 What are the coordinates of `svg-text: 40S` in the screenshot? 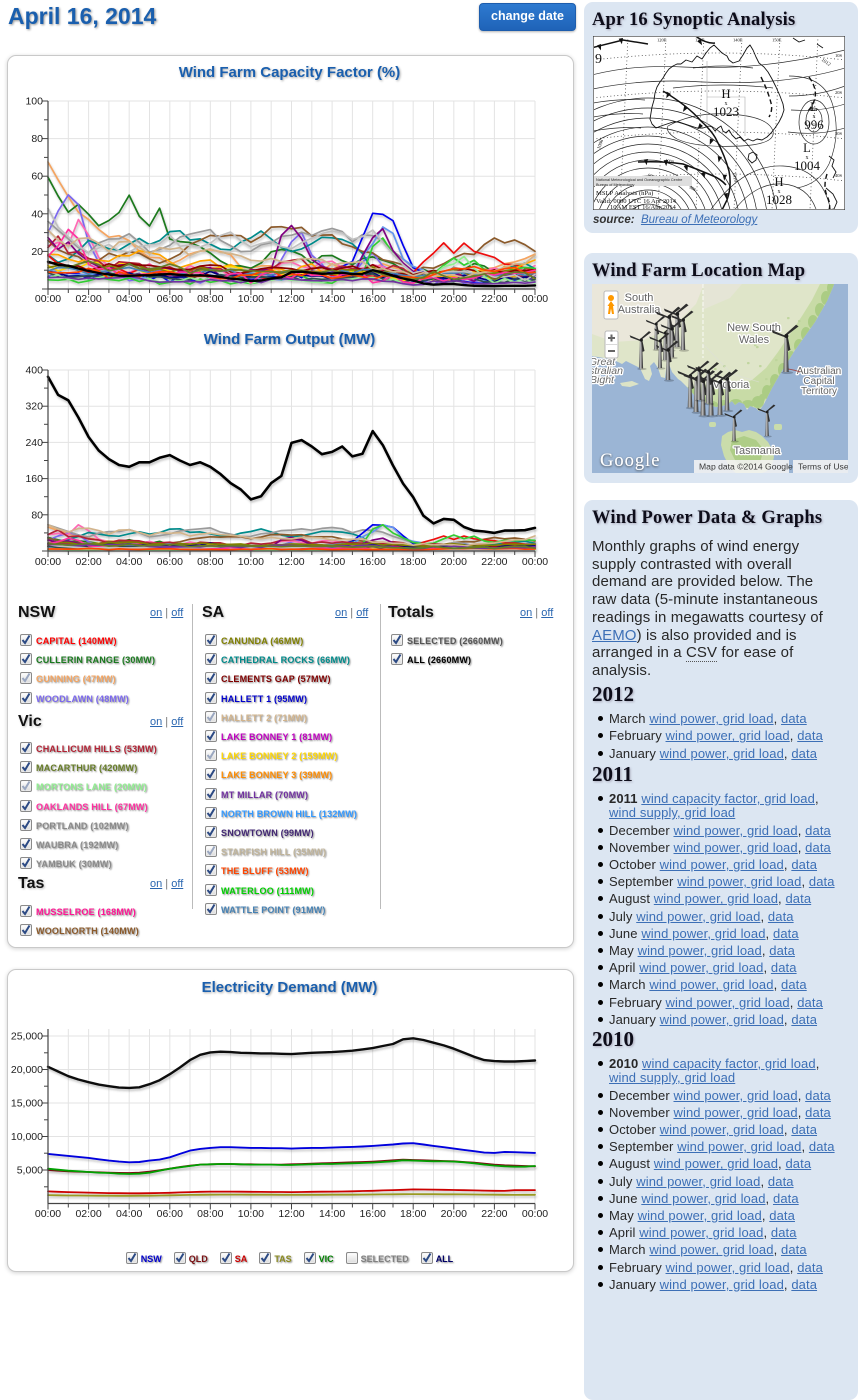 It's located at (839, 175).